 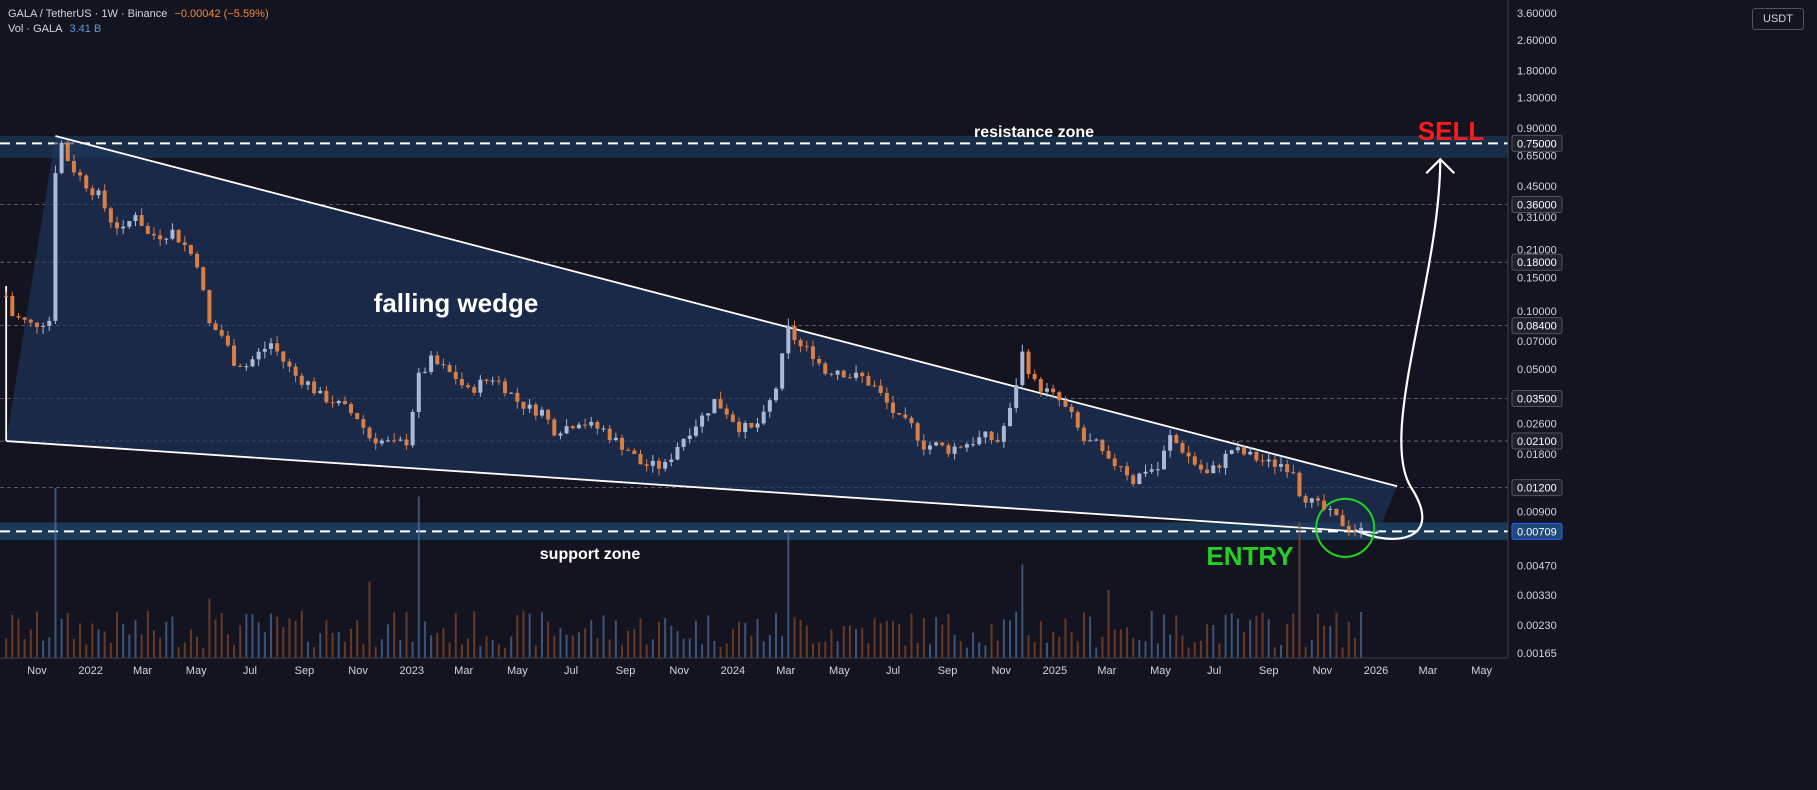 I want to click on wedge-lower-trendline, so click(x=692, y=487).